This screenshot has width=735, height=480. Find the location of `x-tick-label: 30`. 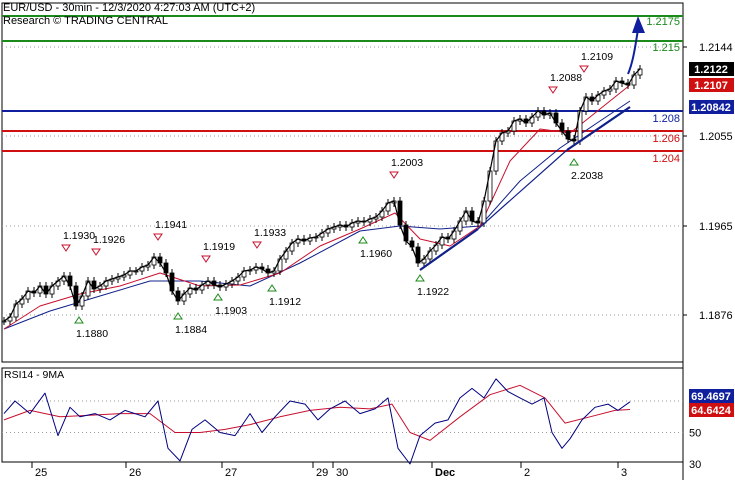

x-tick-label: 30 is located at coordinates (342, 473).